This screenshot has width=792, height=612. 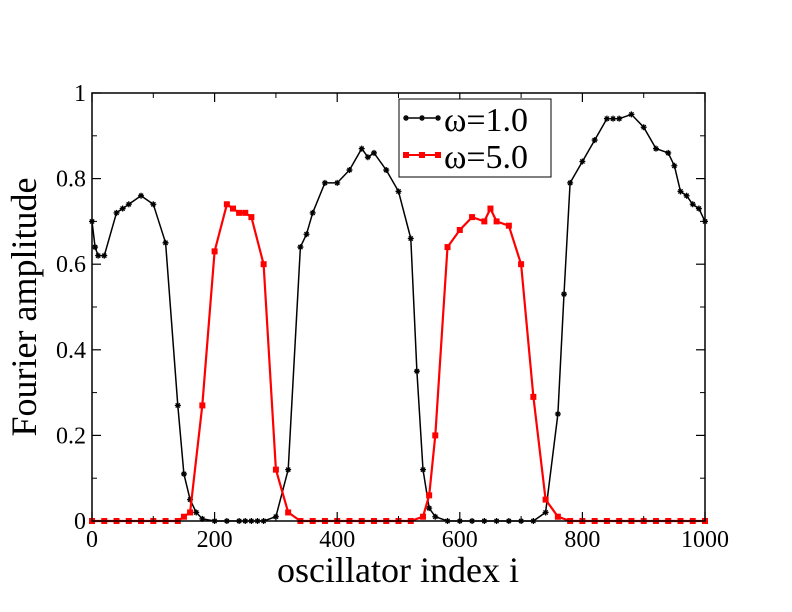 What do you see at coordinates (486, 157) in the screenshot?
I see `legend-label-series-2: ω=5.0` at bounding box center [486, 157].